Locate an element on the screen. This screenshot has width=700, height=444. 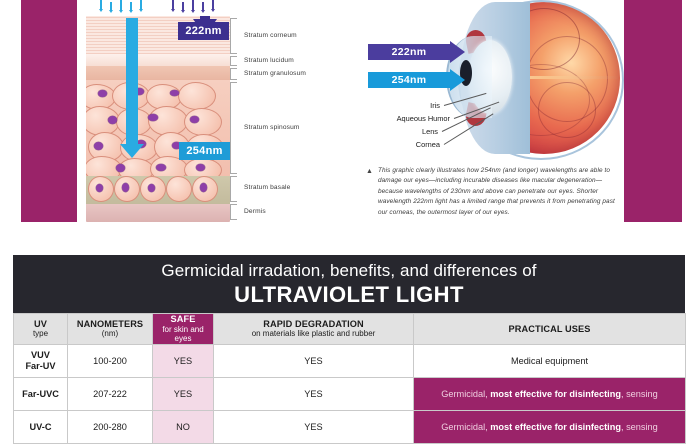
label-stratum-lucidum: Stratum lucidum is located at coordinates (269, 60).